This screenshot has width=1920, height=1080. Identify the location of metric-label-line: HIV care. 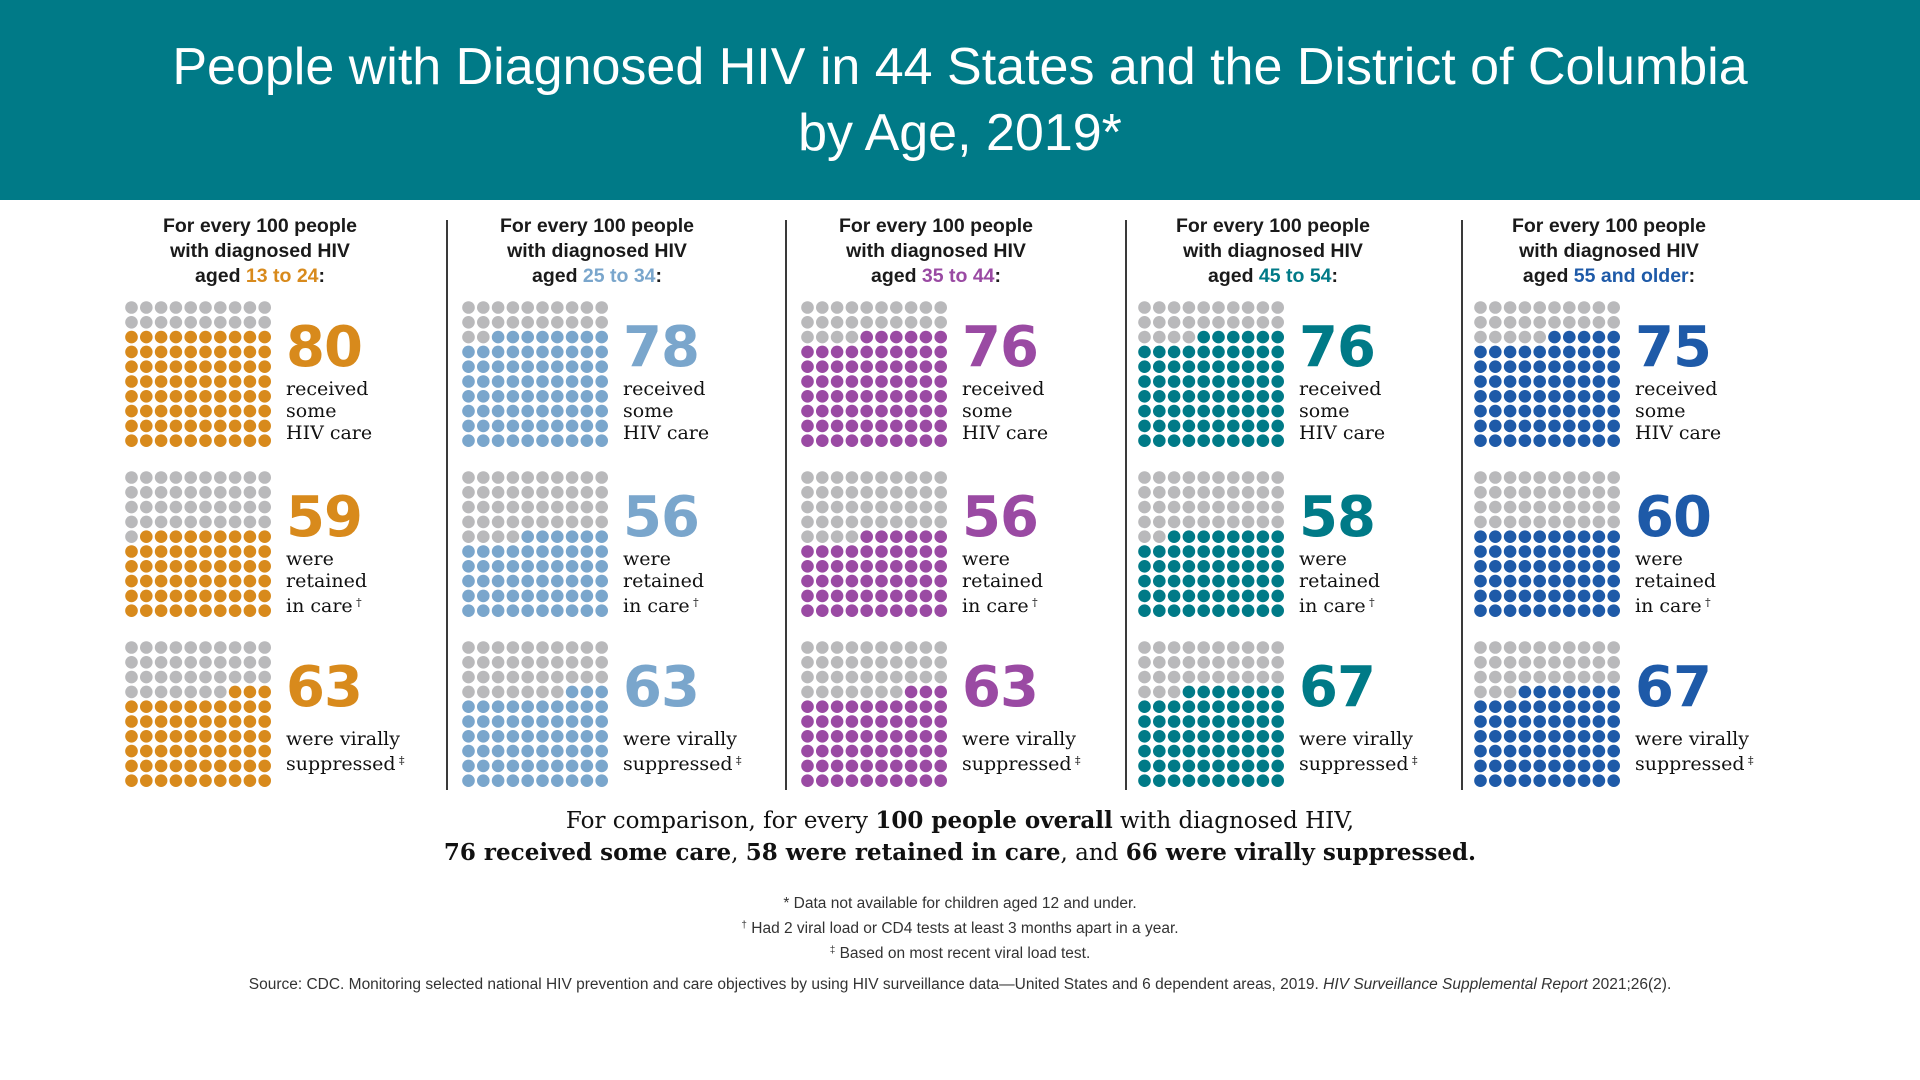
(1705, 433).